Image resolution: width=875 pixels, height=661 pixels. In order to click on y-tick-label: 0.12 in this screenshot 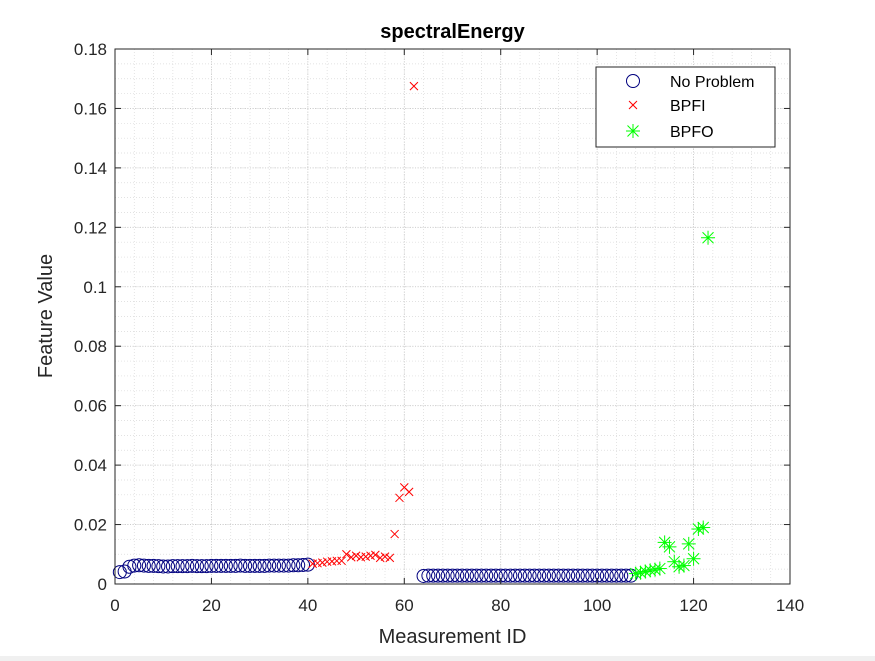, I will do `click(90, 227)`.